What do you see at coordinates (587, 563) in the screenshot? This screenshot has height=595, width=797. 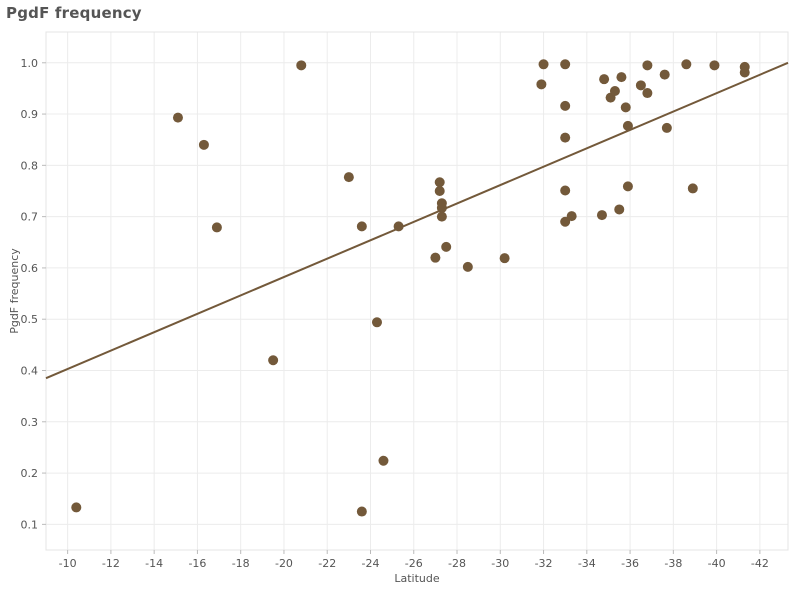 I see `x-tick-label: -34` at bounding box center [587, 563].